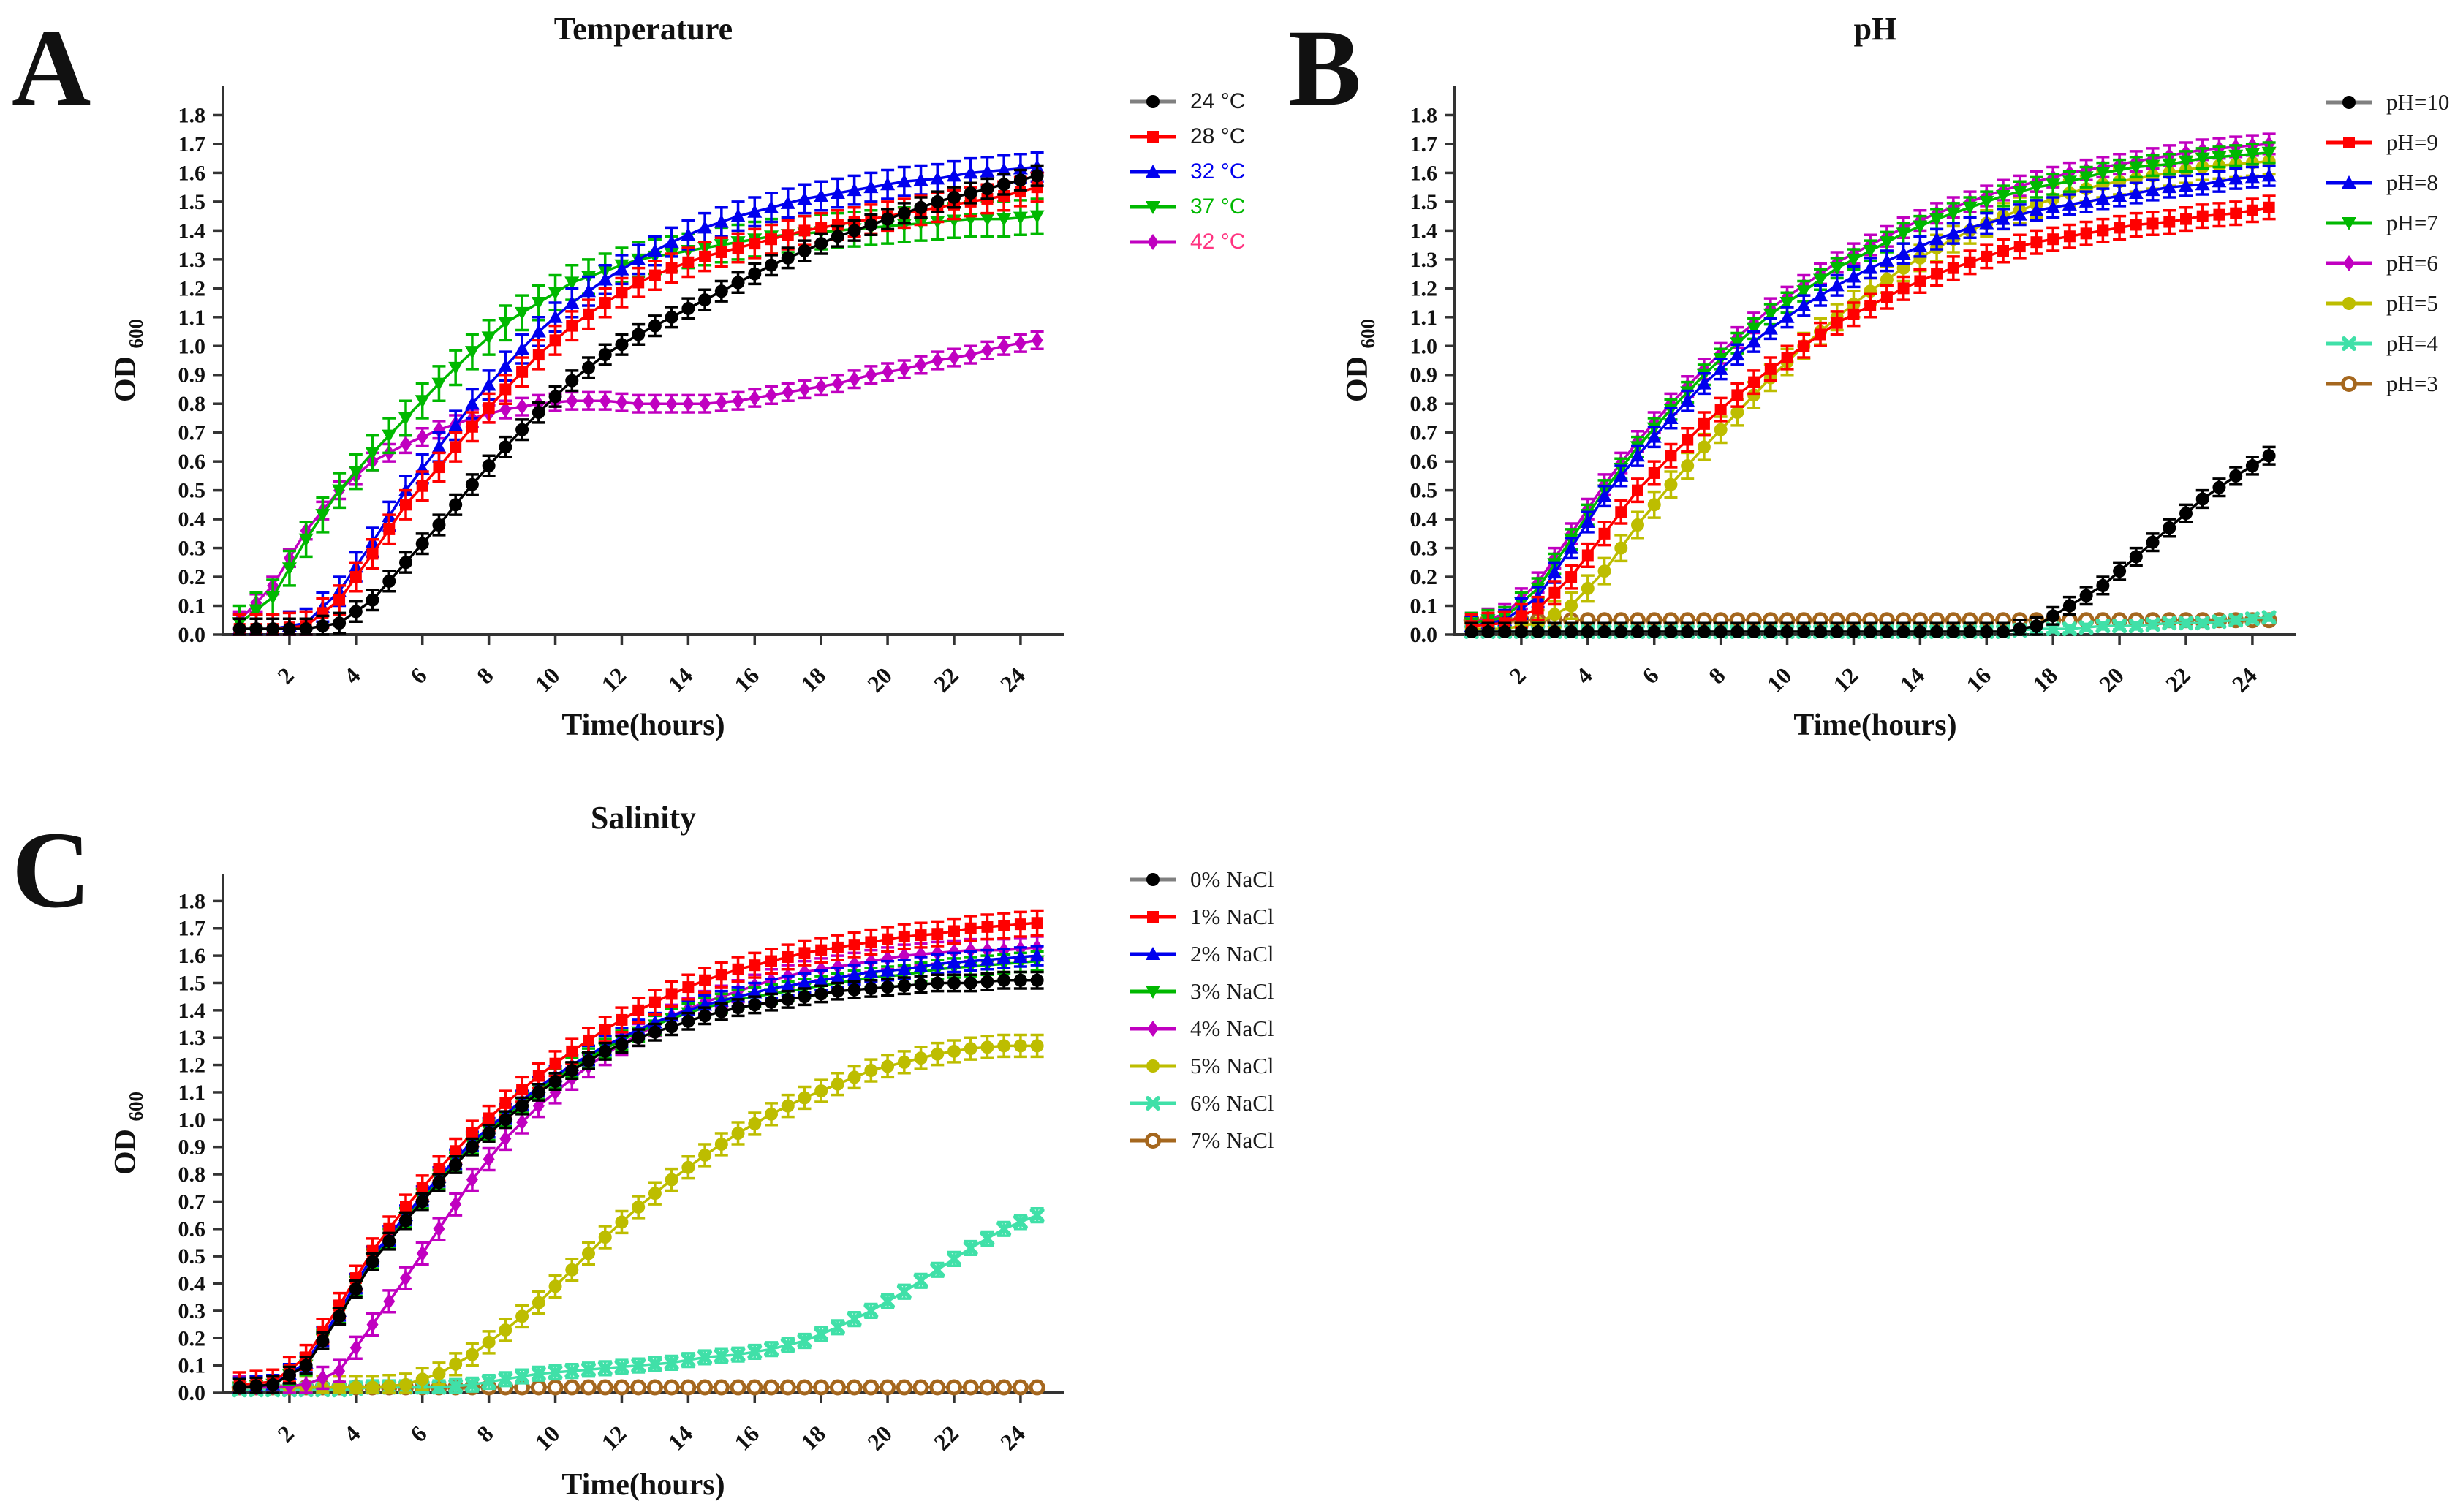 This screenshot has width=2455, height=1512. I want to click on x-legend-icon, so click(1153, 1103).